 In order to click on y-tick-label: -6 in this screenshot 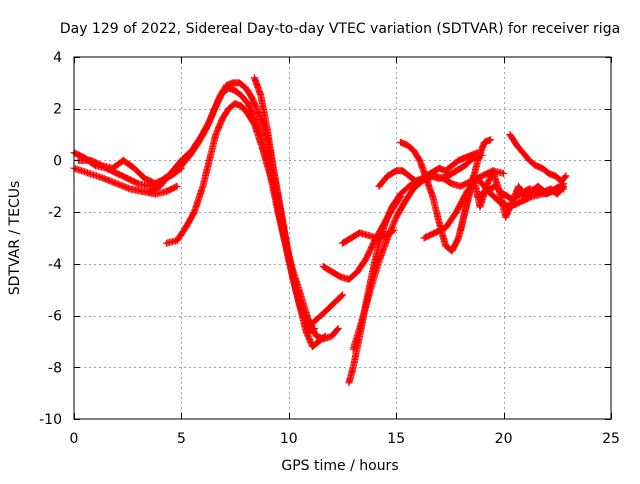, I will do `click(55, 317)`.